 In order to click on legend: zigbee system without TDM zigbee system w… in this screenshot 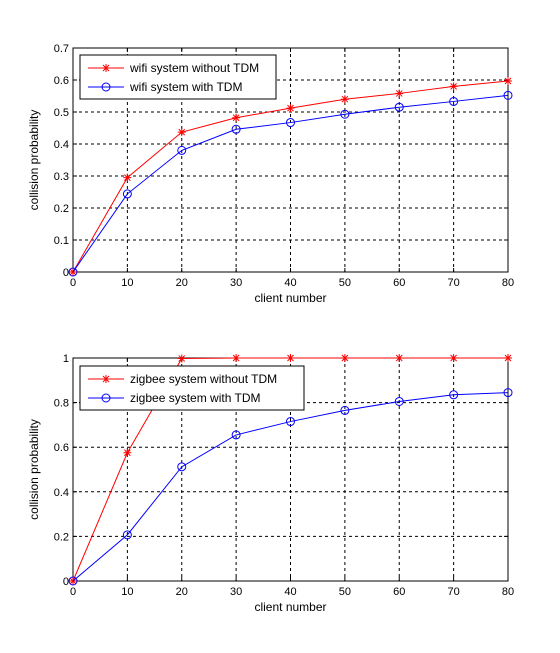, I will do `click(192, 388)`.